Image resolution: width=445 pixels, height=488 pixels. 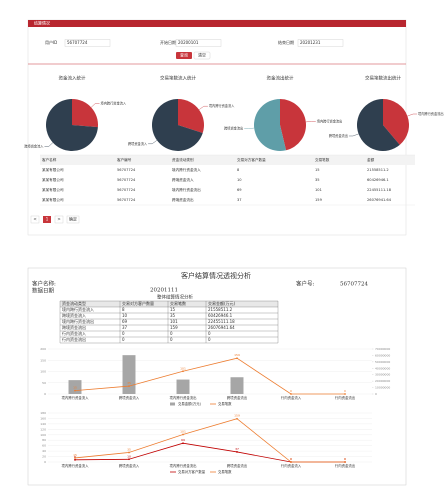 I want to click on data-label: 69, so click(x=183, y=440).